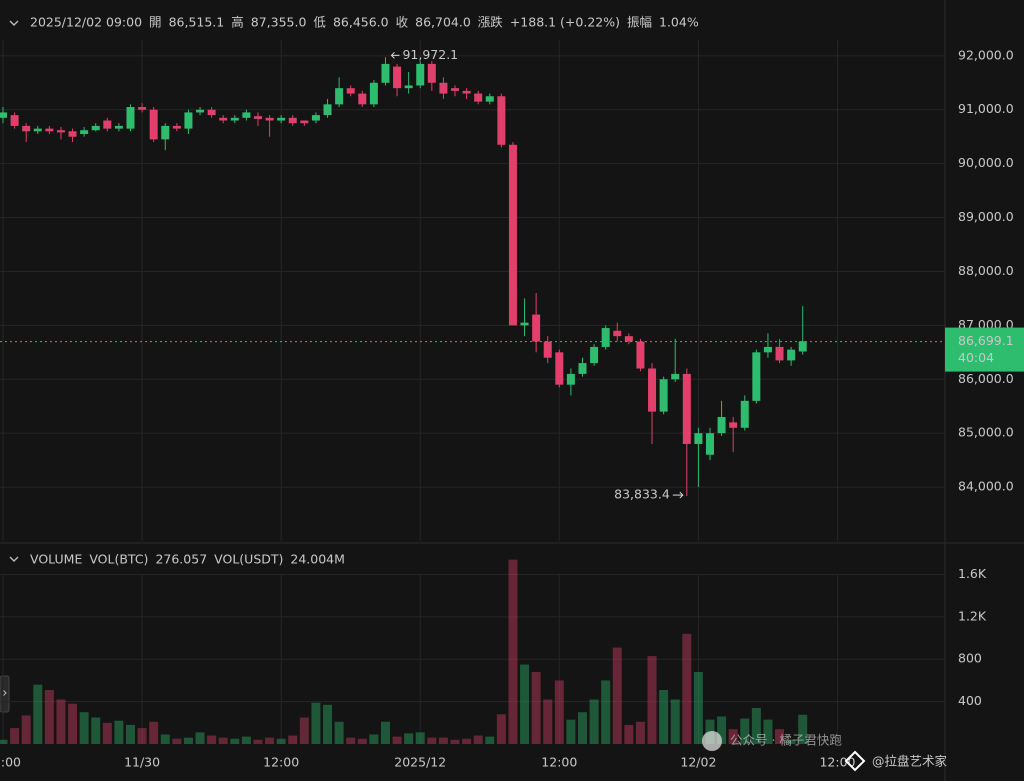 This screenshot has height=781, width=1024. Describe the element at coordinates (197, 22) in the screenshot. I see `header-value: 86,515.1` at that location.